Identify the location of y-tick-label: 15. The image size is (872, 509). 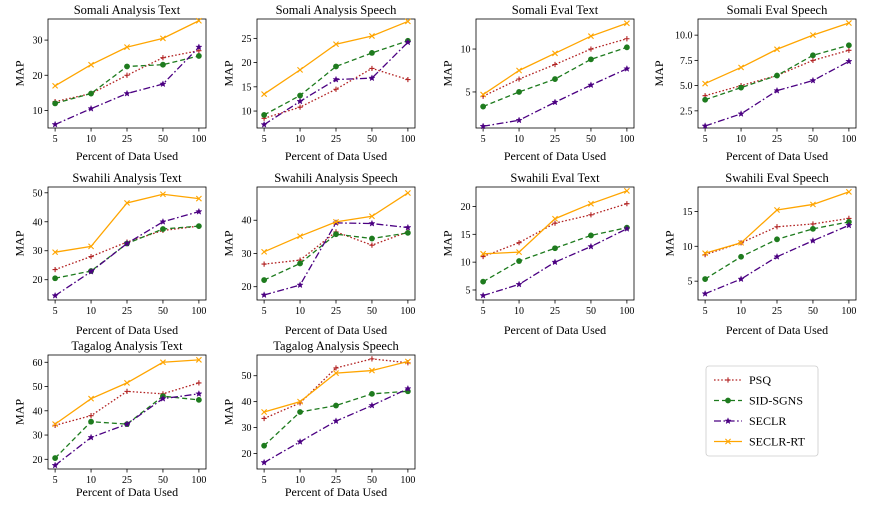
(688, 212).